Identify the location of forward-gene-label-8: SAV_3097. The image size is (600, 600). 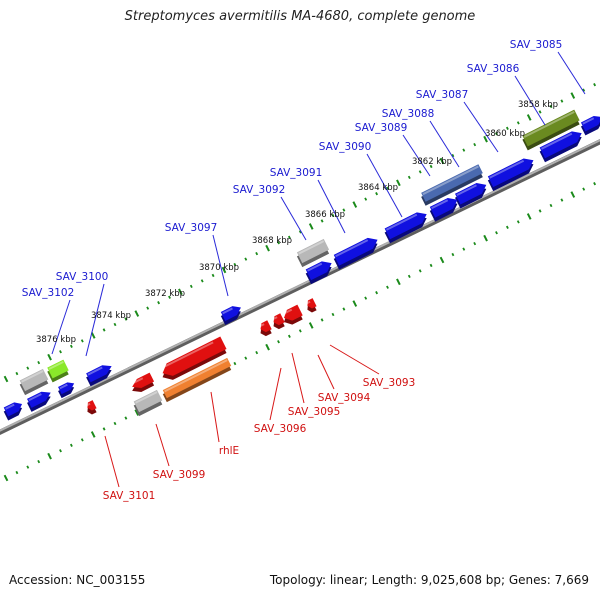
(191, 228).